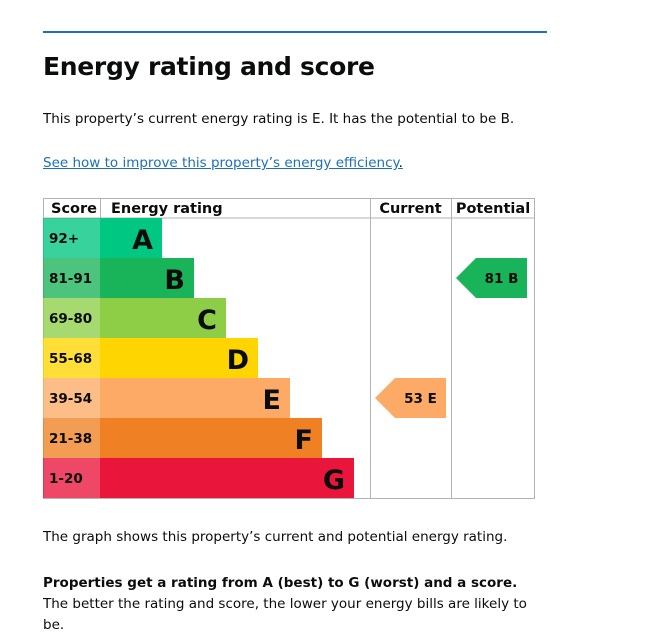 The image size is (652, 636). What do you see at coordinates (420, 399) in the screenshot?
I see `current-rating-label: 53 E` at bounding box center [420, 399].